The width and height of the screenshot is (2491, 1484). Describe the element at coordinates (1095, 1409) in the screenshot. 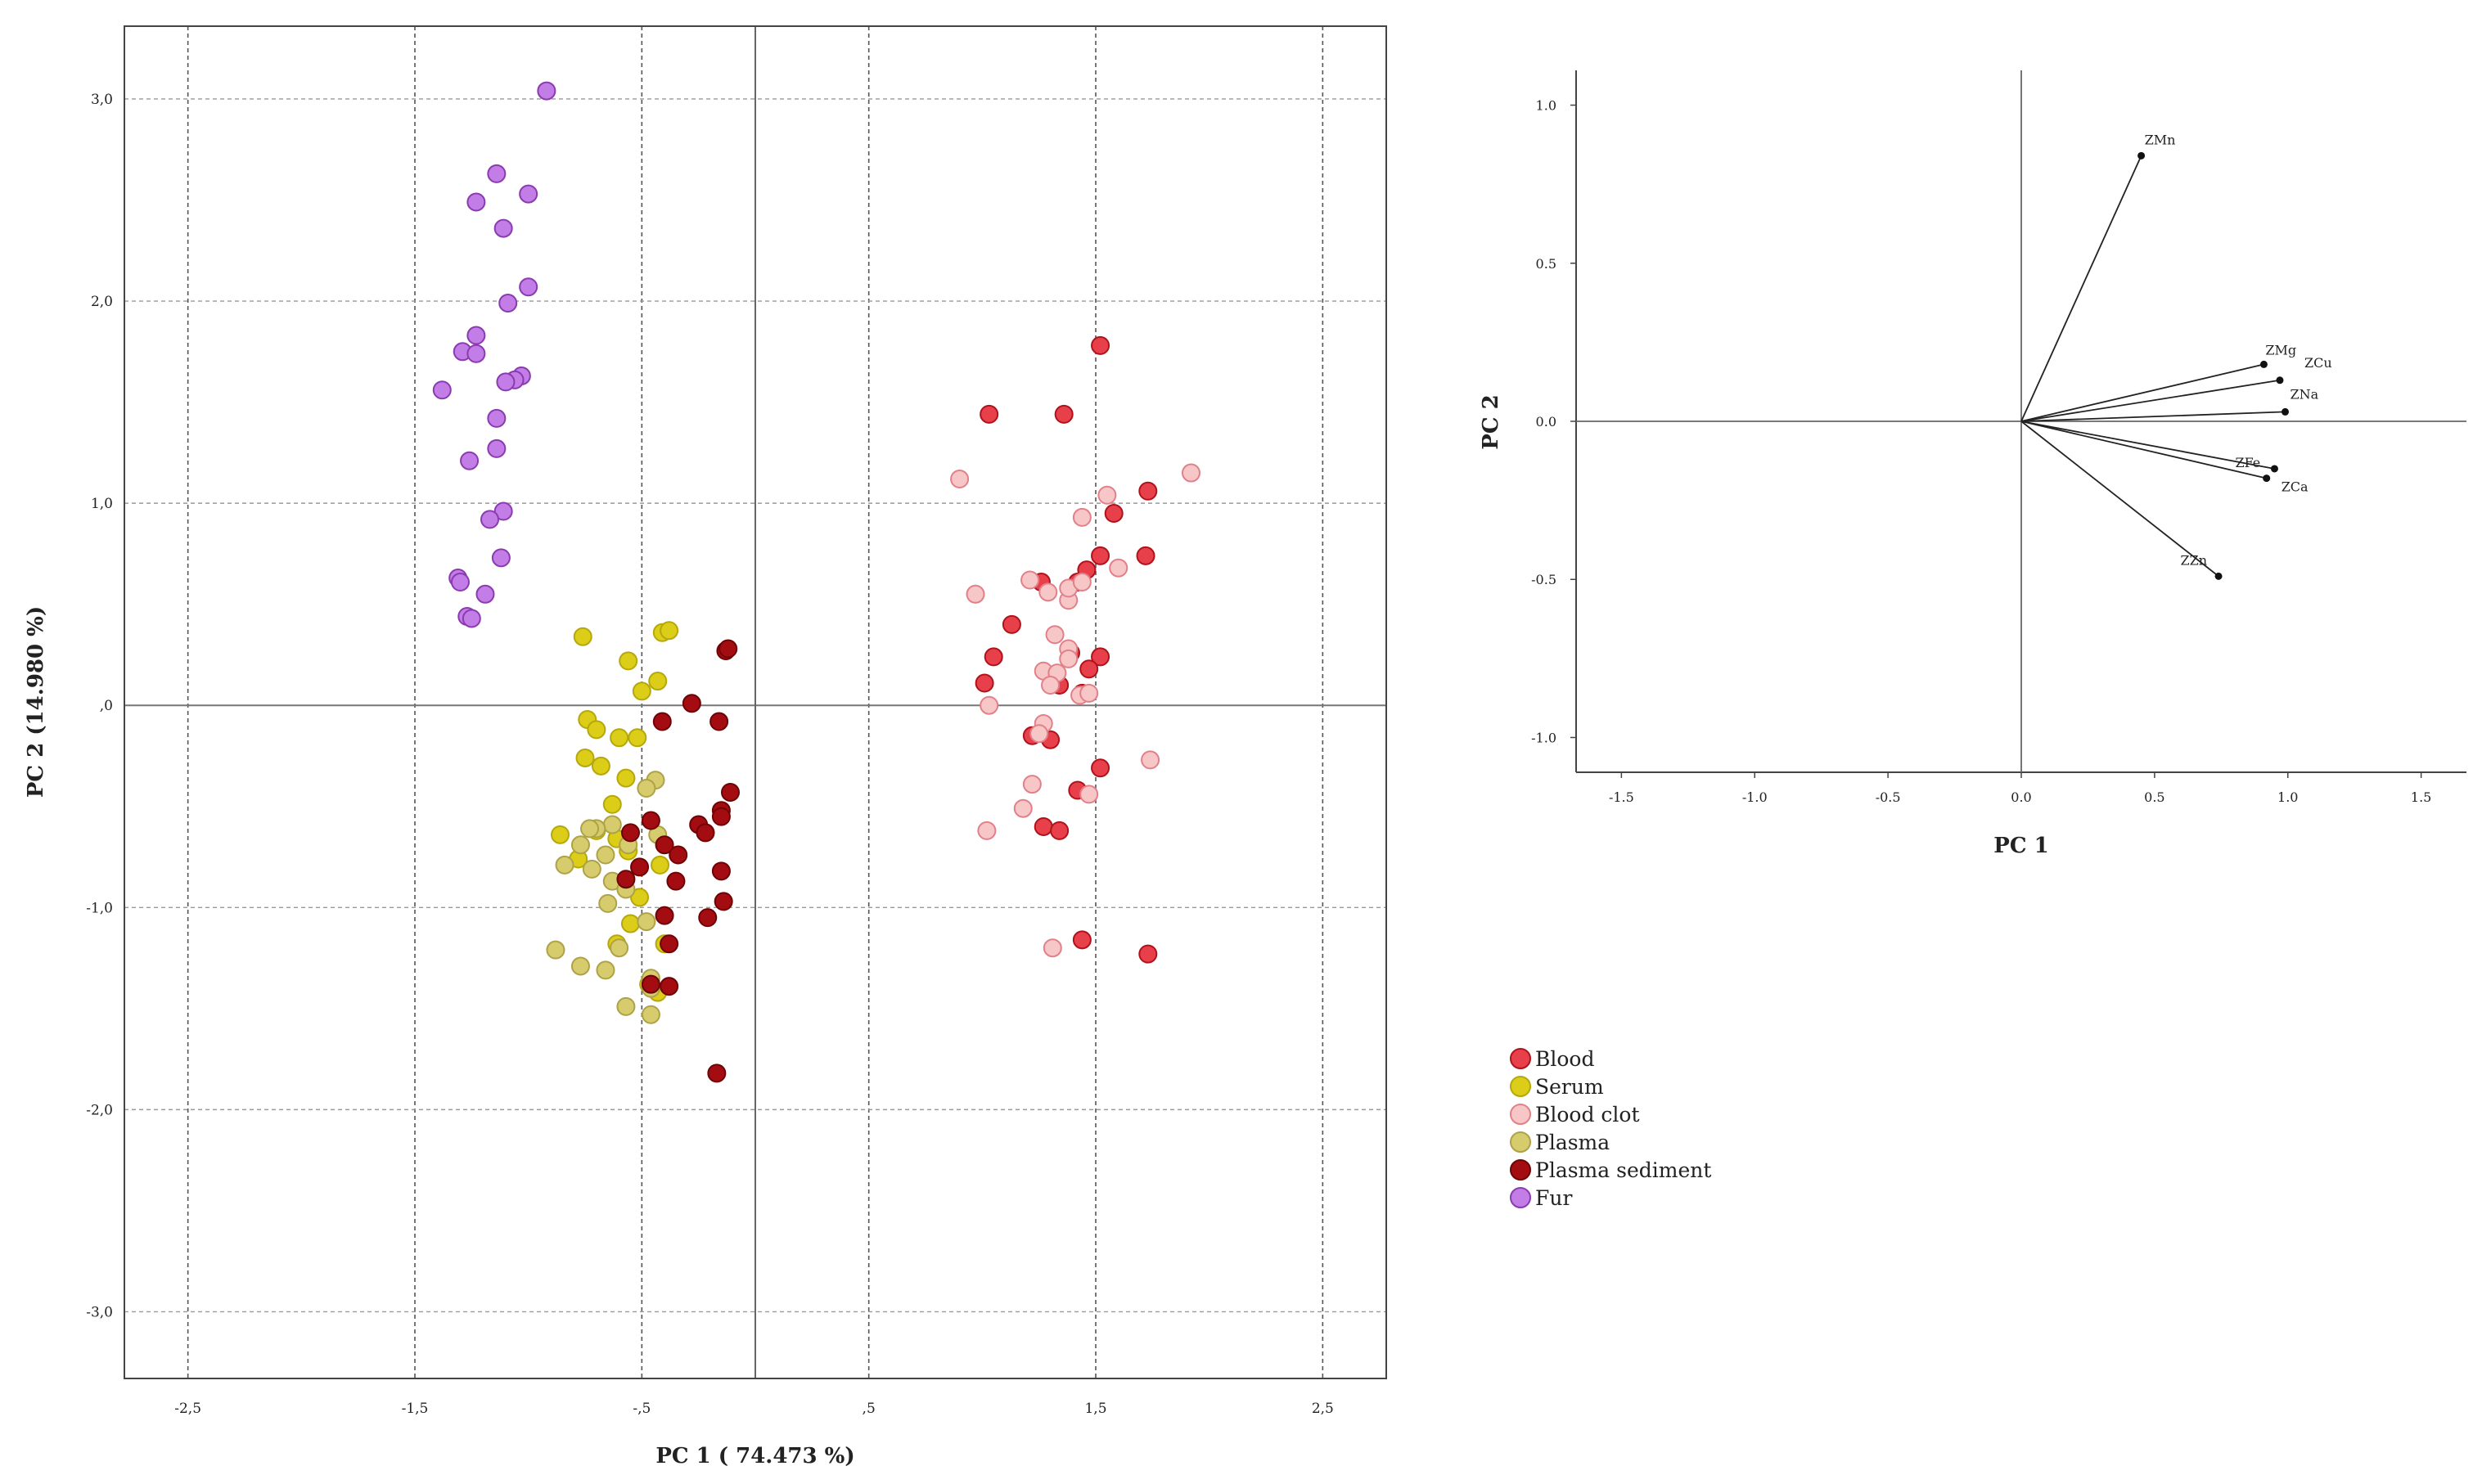

I see `scatter-x-tick-label: 1,5` at that location.